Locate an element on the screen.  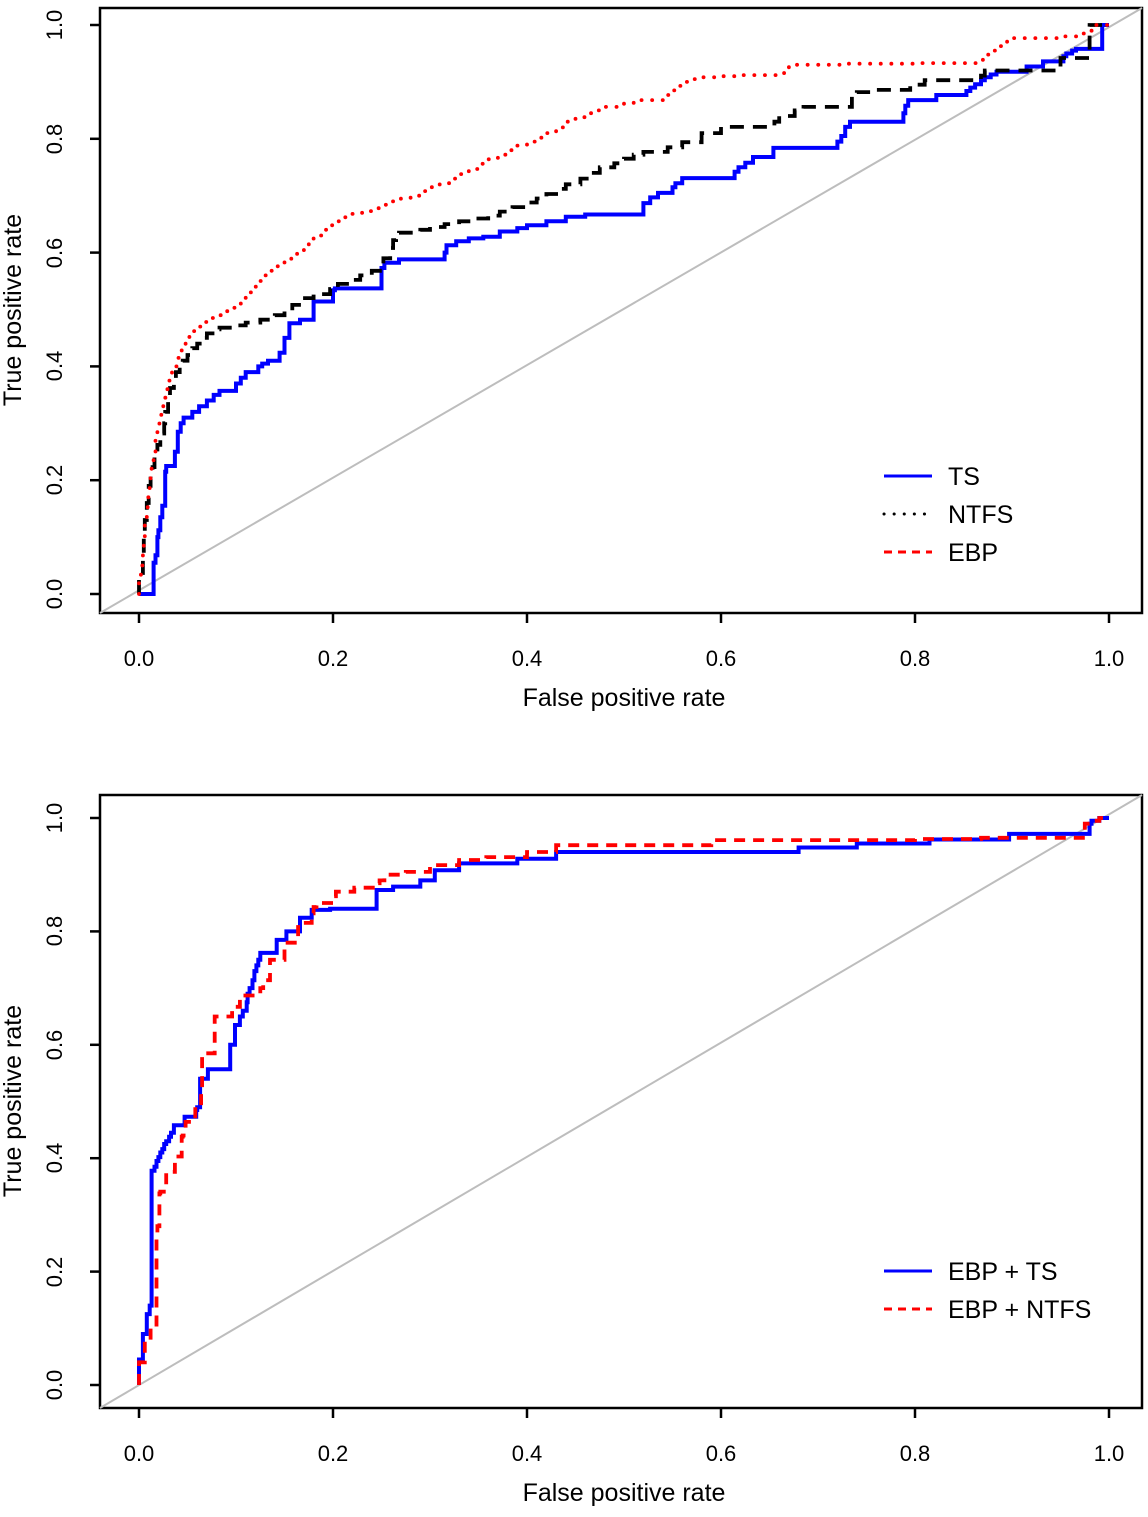
legend-label-ebp-ts: EBP + TS is located at coordinates (1003, 1272).